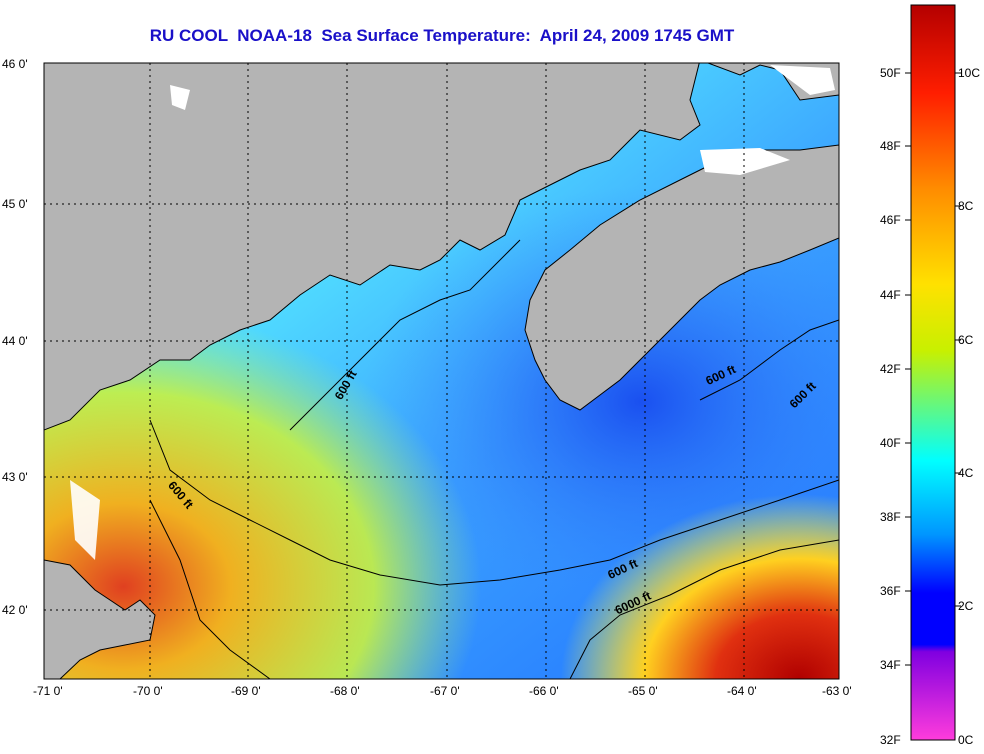 The image size is (984, 754). Describe the element at coordinates (890, 220) in the screenshot. I see `colorbar-f-label: 46F` at that location.